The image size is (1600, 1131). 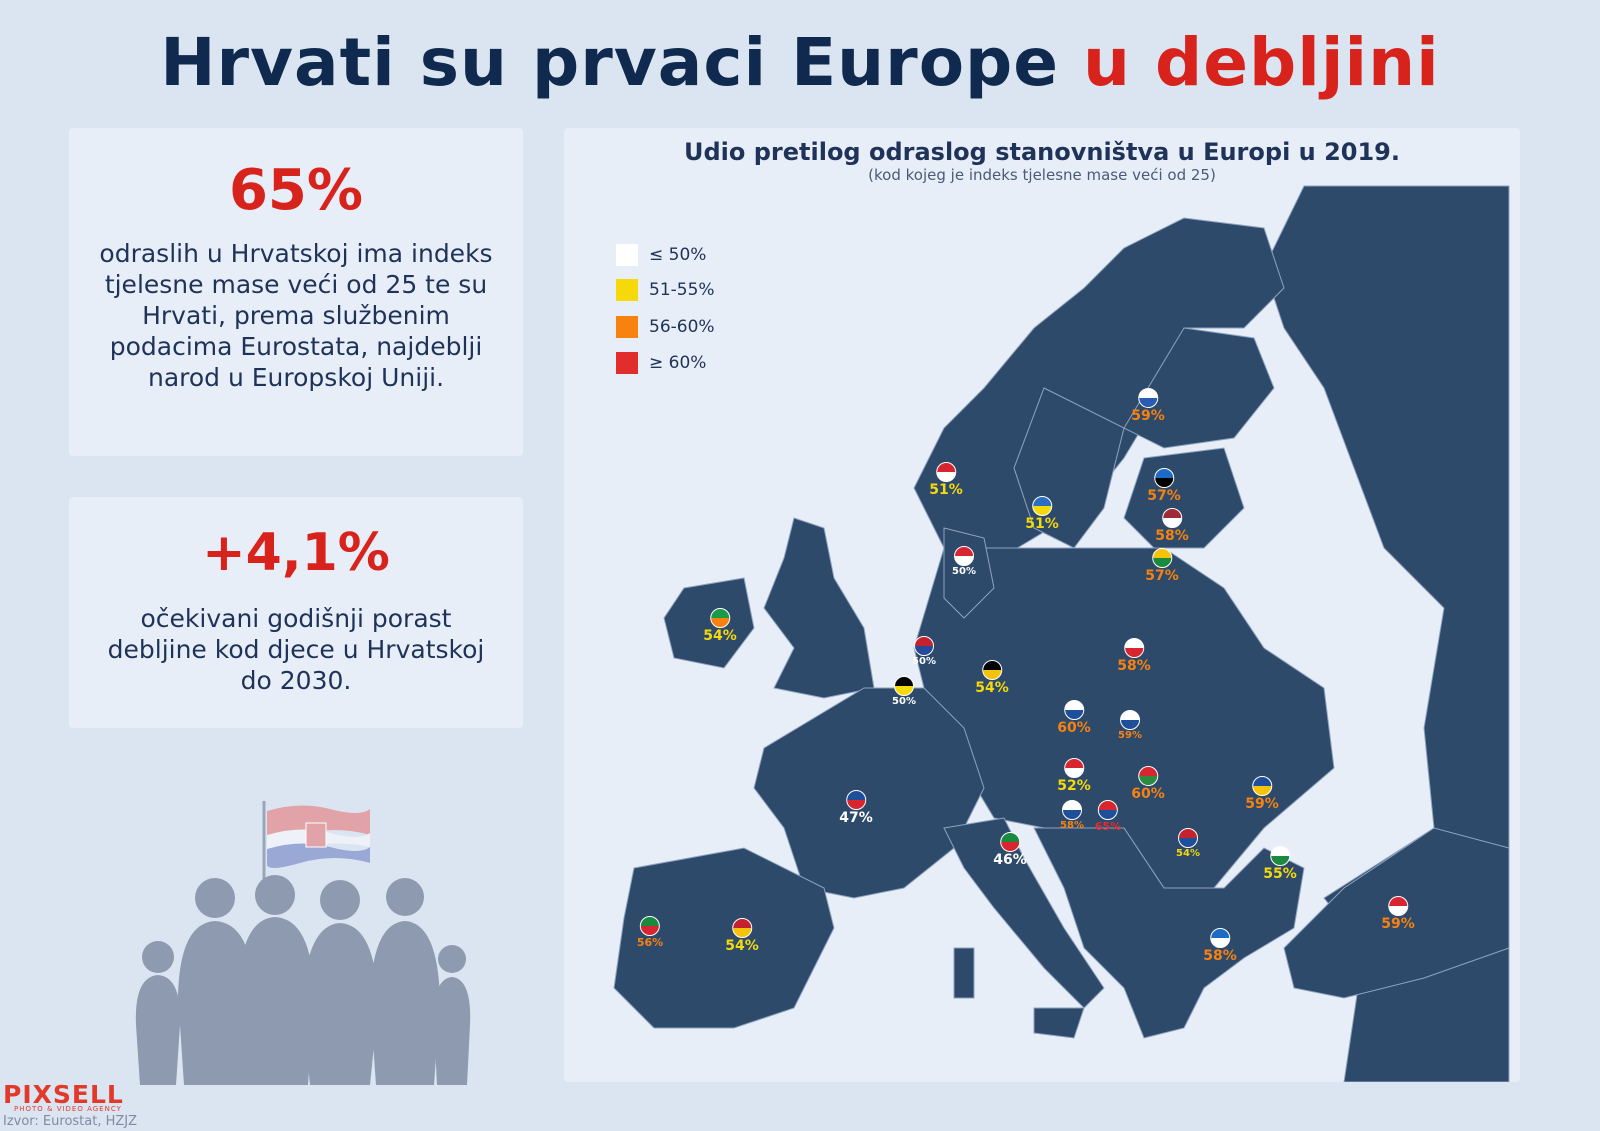 I want to click on country-label-slovenia: 58%, so click(x=1072, y=815).